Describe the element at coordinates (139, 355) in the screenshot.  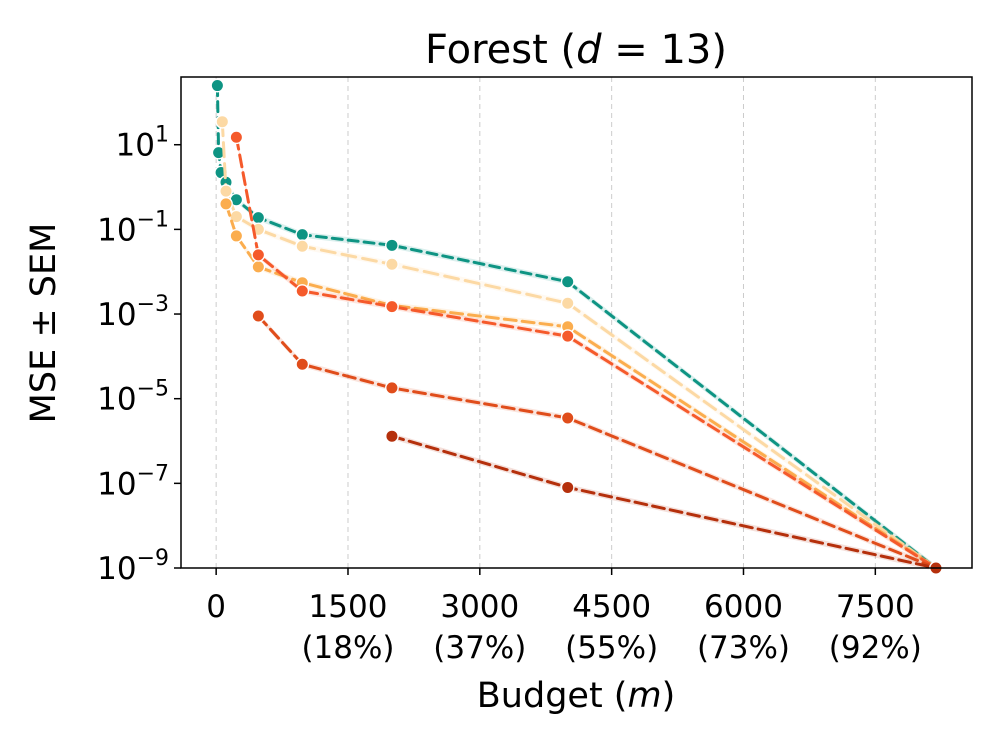
I see `y-ticks: 10¹ 10⁻¹ 10⁻³ 10⁻⁵ 10⁻⁷ 10⁻⁹` at that location.